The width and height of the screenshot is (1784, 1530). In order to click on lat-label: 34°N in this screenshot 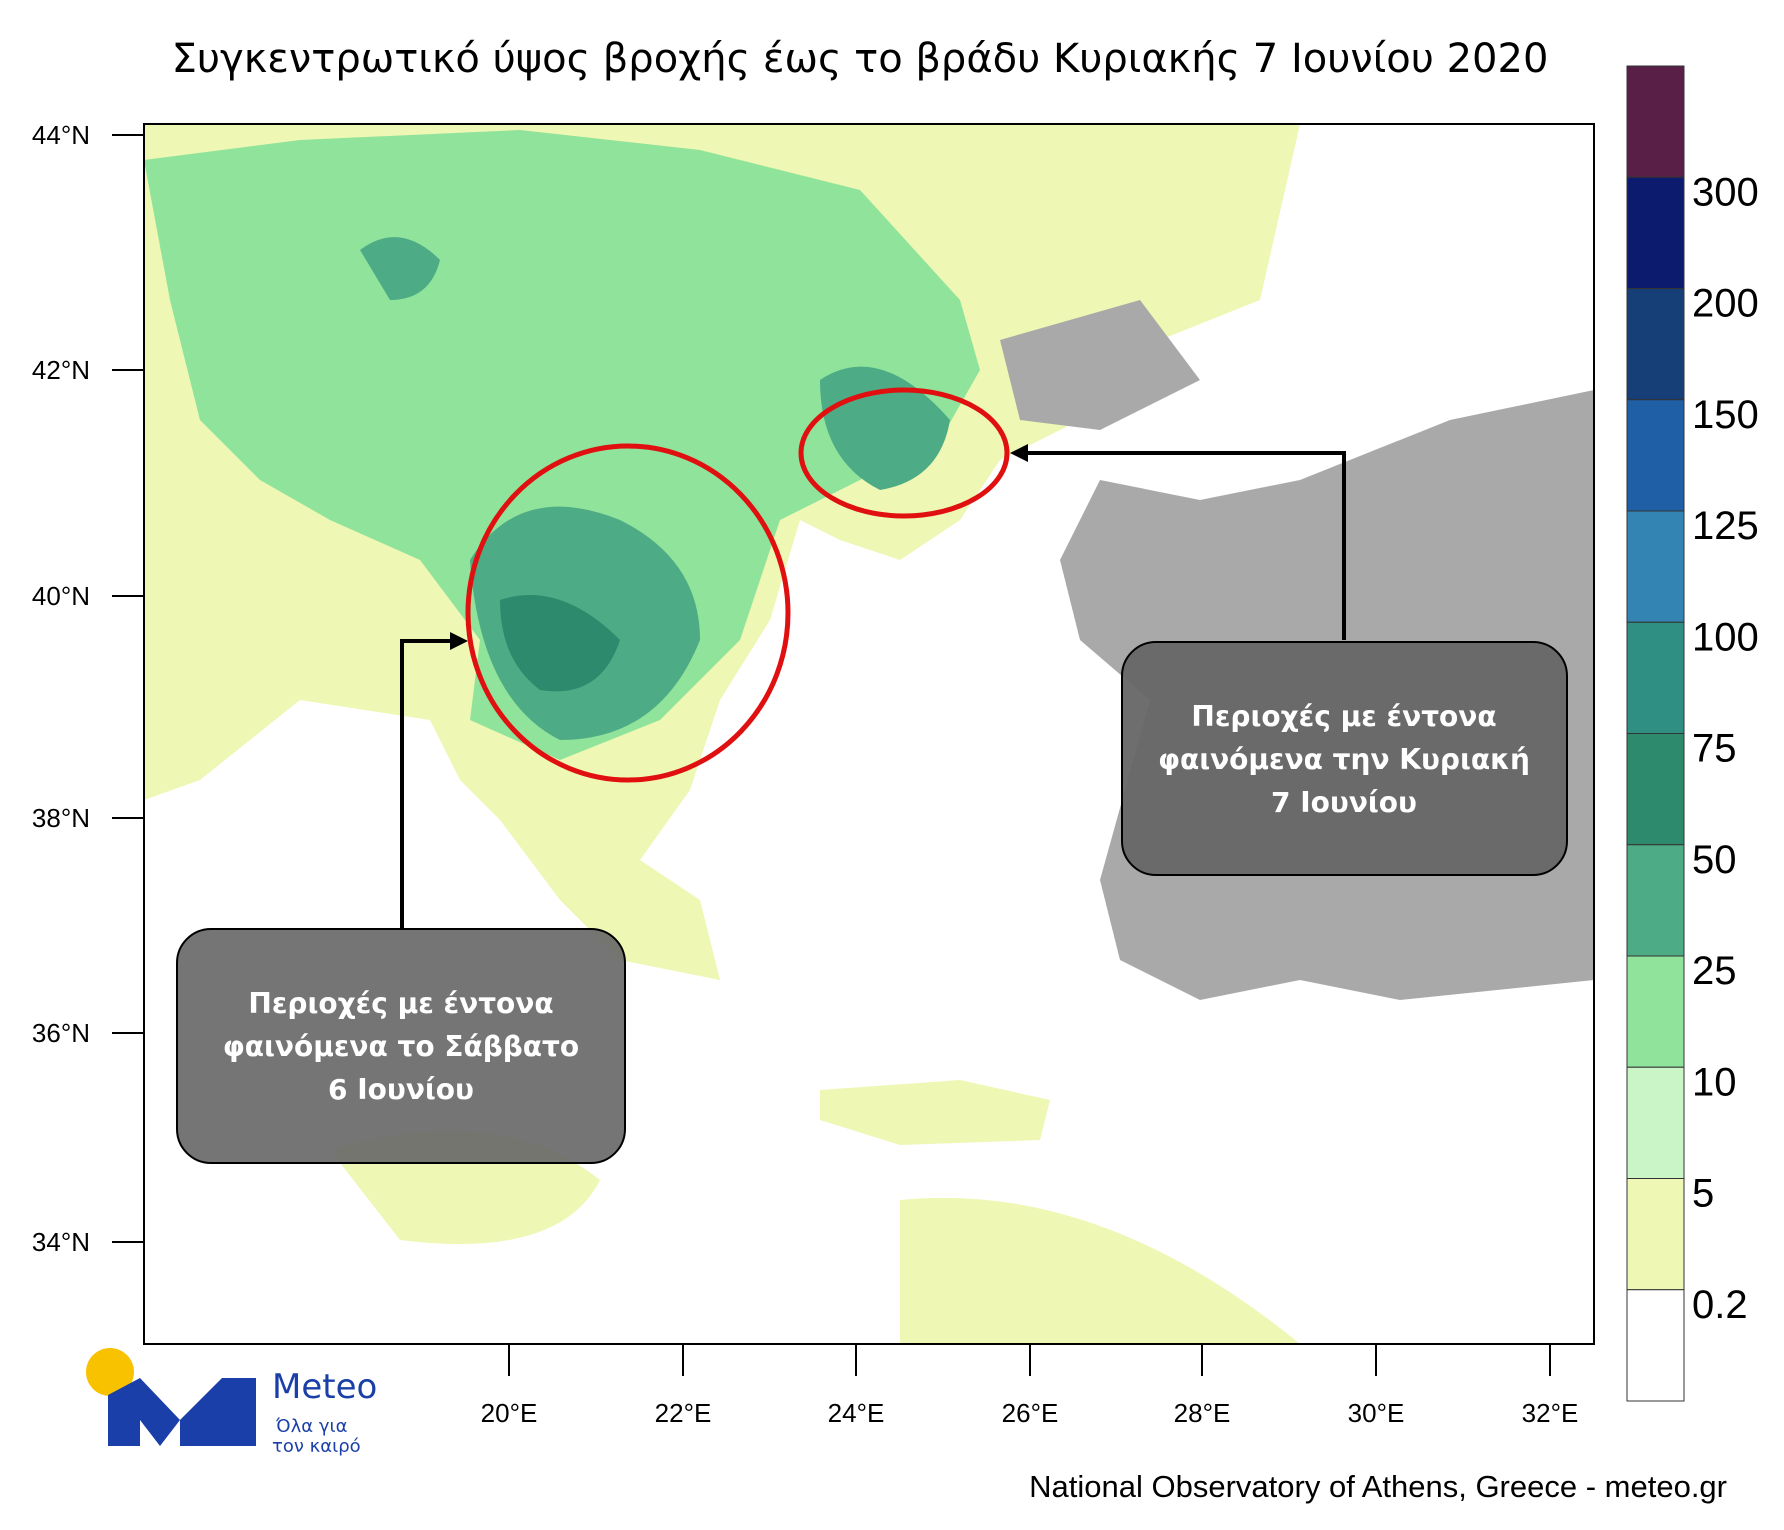, I will do `click(61, 1242)`.